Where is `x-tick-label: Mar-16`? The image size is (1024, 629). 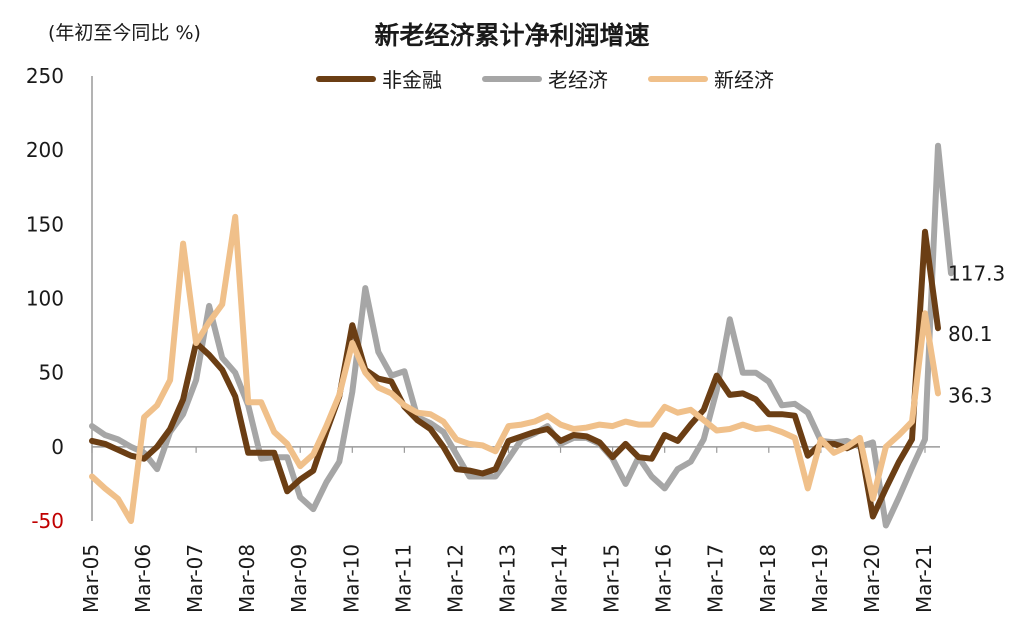 x-tick-label: Mar-16 is located at coordinates (664, 578).